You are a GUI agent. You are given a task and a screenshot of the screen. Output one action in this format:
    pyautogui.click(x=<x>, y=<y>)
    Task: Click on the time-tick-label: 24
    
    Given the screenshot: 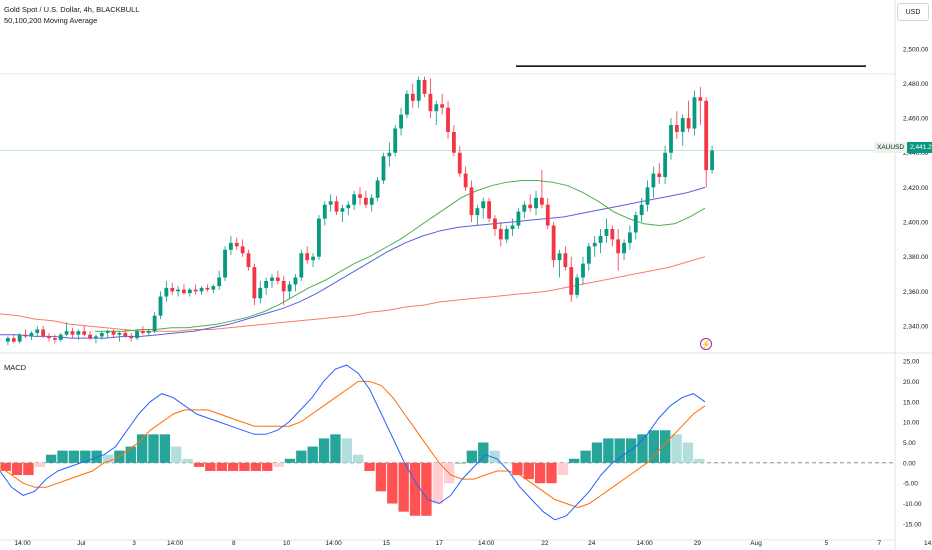 What is the action you would take?
    pyautogui.click(x=592, y=543)
    